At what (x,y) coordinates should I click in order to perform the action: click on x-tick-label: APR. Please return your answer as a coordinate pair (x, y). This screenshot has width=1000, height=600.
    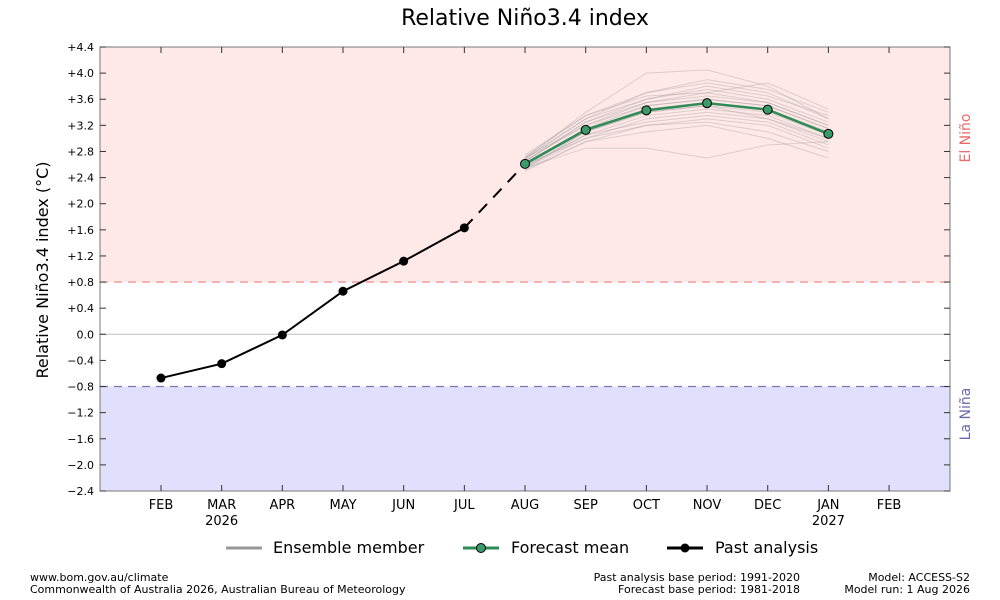
    Looking at the image, I should click on (282, 505).